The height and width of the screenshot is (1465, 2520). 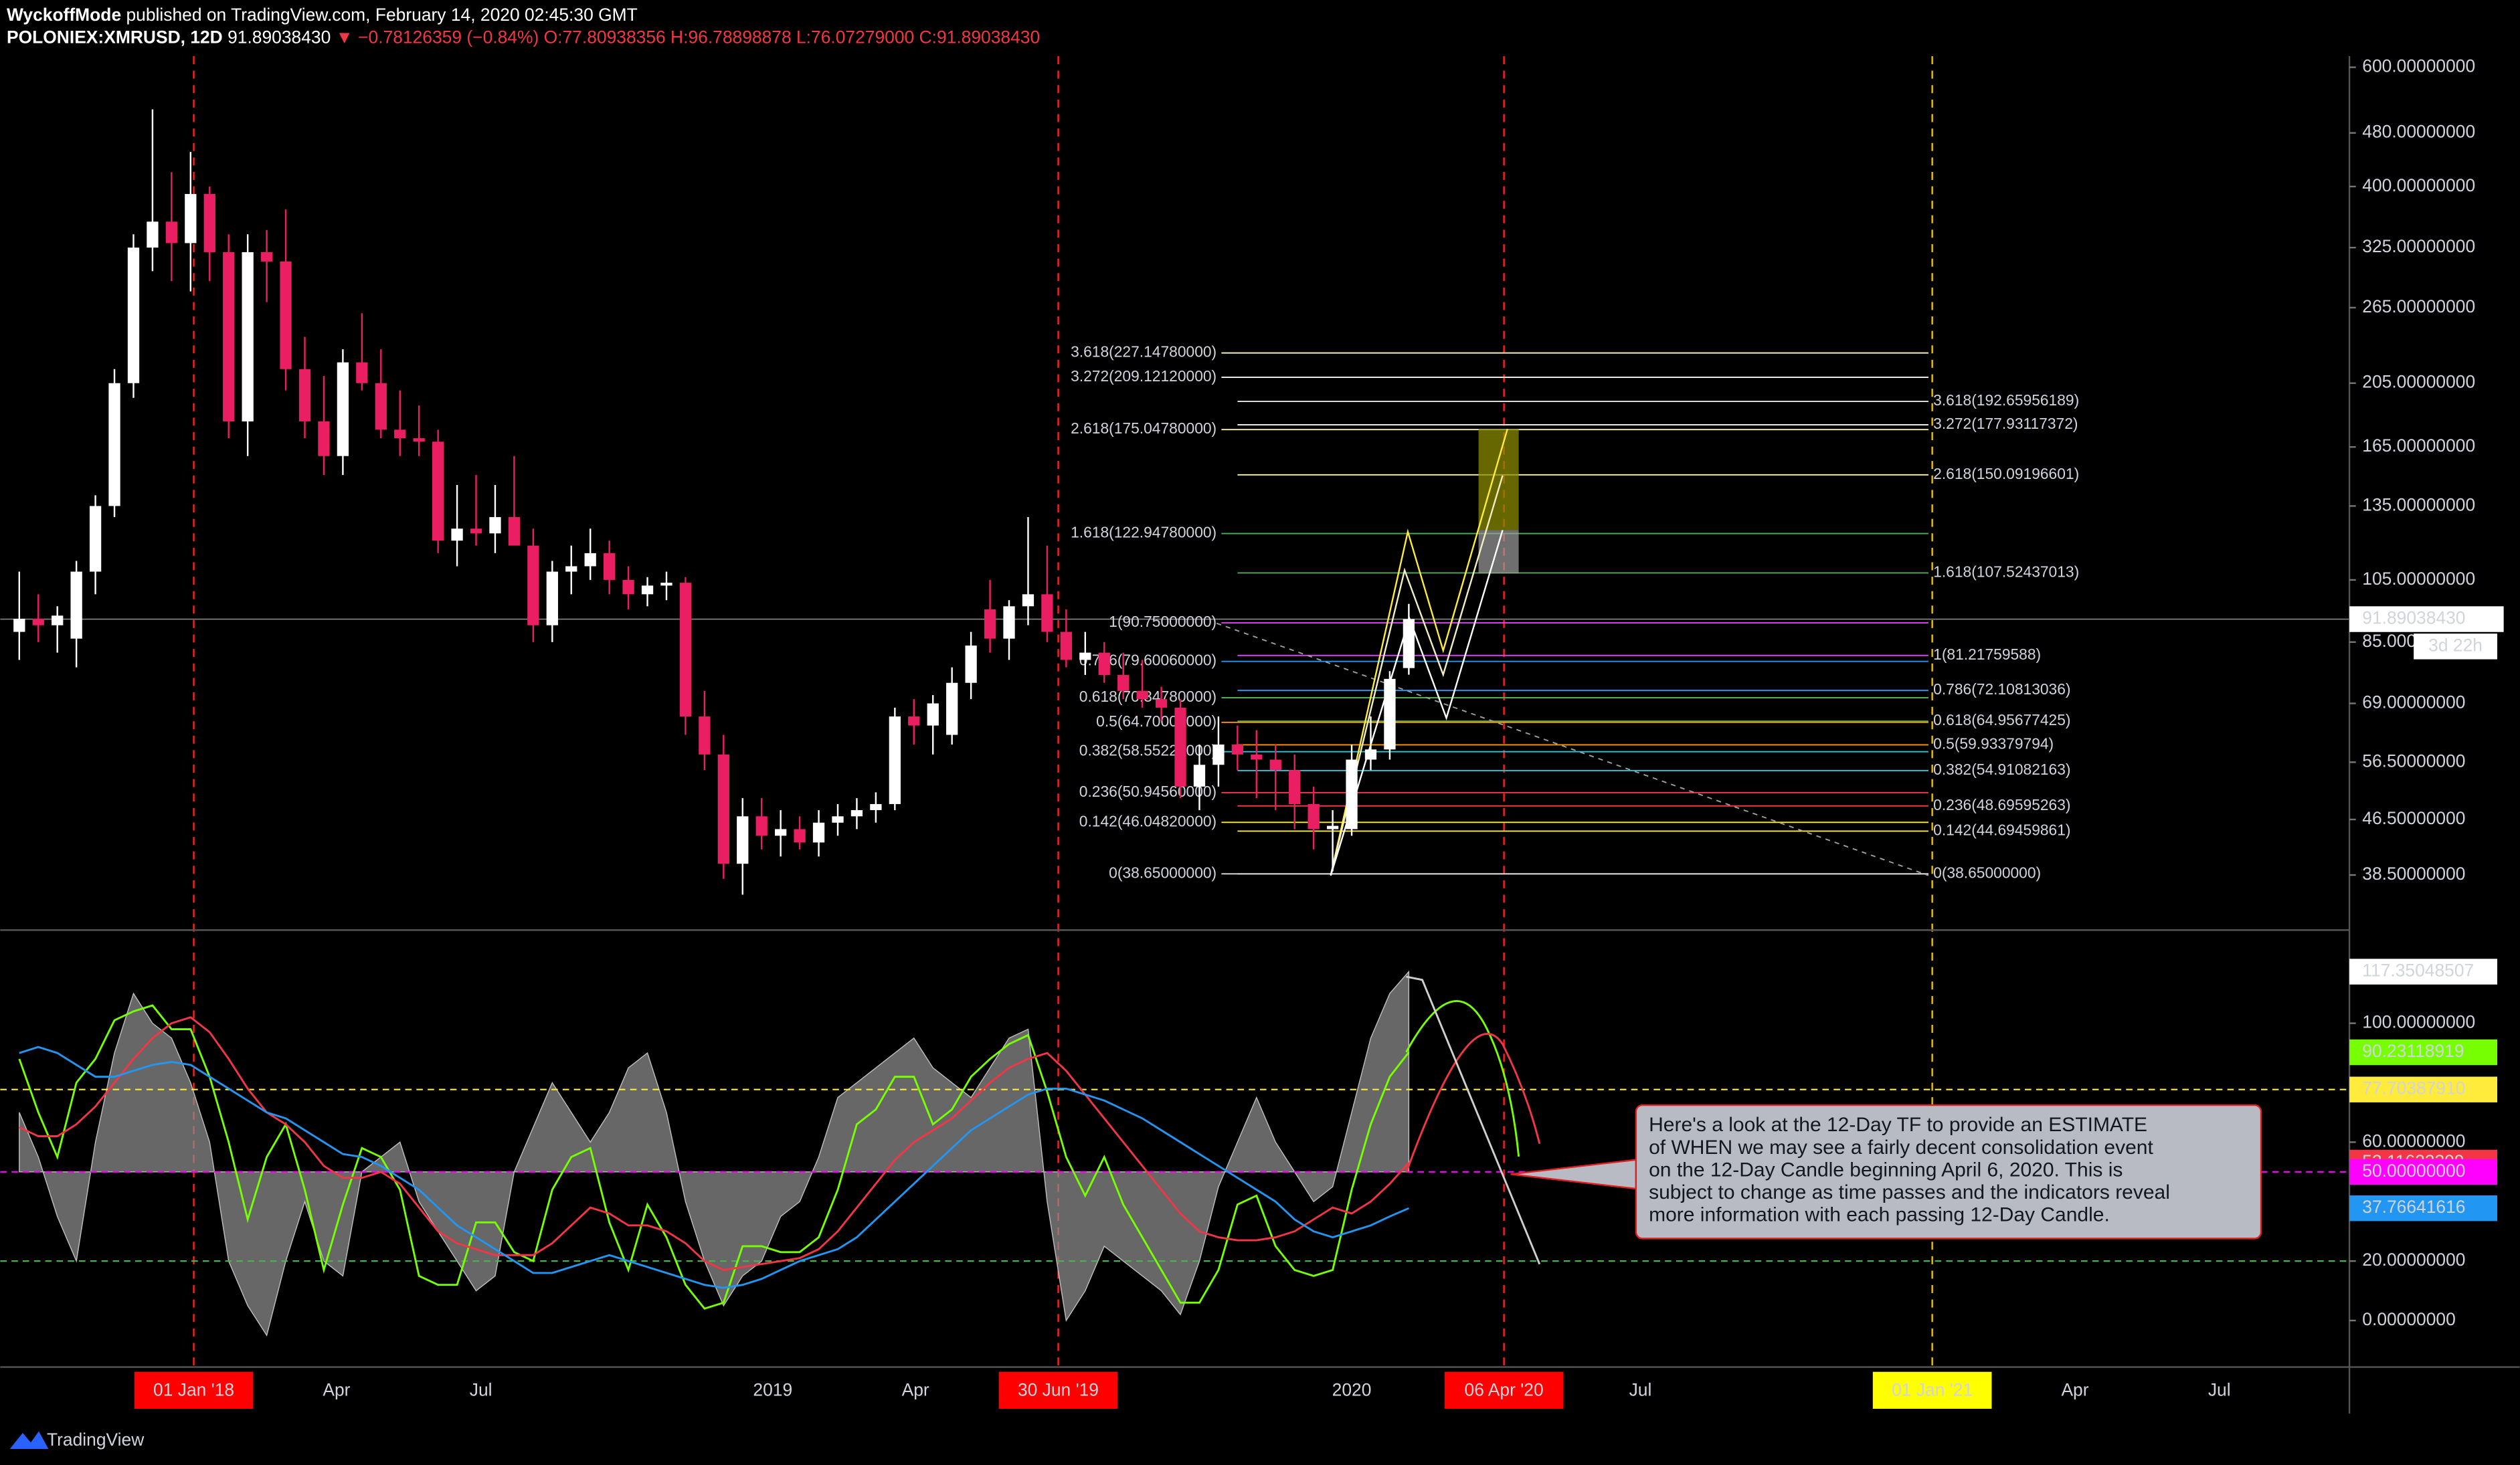 I want to click on target-box, so click(x=1499, y=480).